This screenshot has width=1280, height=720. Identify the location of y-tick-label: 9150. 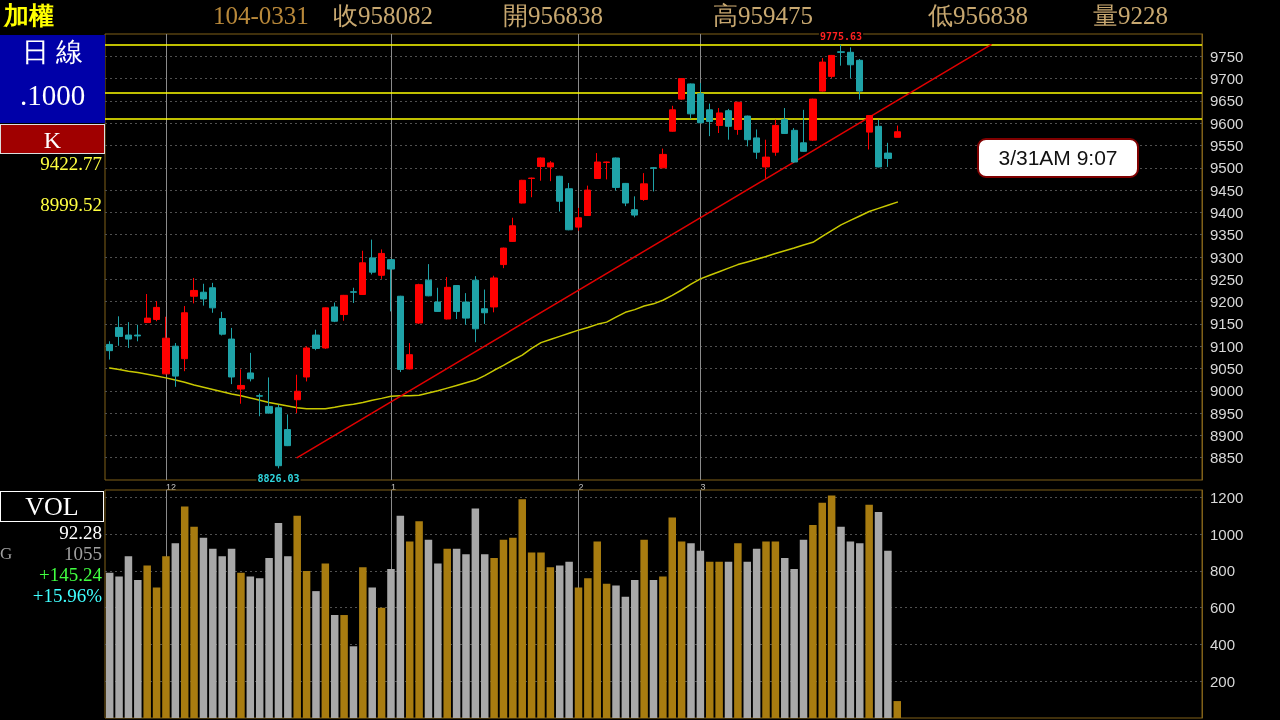
(1227, 324).